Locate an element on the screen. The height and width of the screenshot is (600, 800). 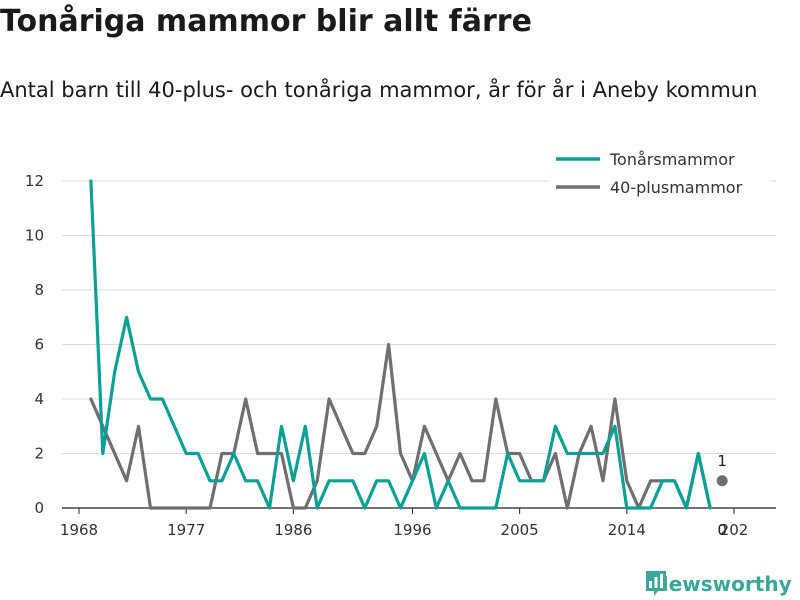
x-tick-label: 1977 is located at coordinates (186, 530).